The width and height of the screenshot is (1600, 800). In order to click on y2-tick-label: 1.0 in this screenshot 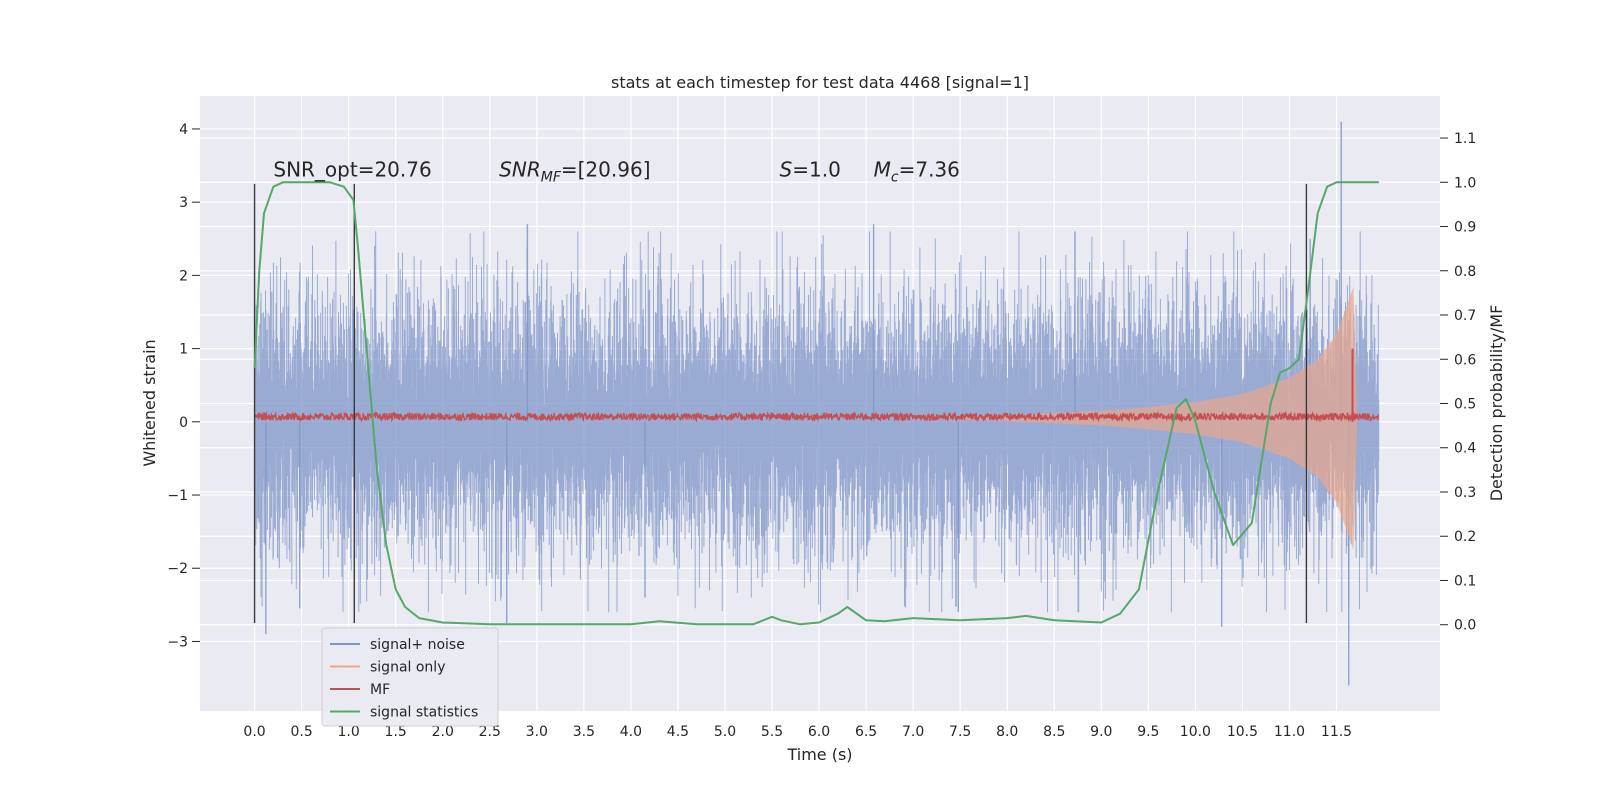, I will do `click(1465, 183)`.